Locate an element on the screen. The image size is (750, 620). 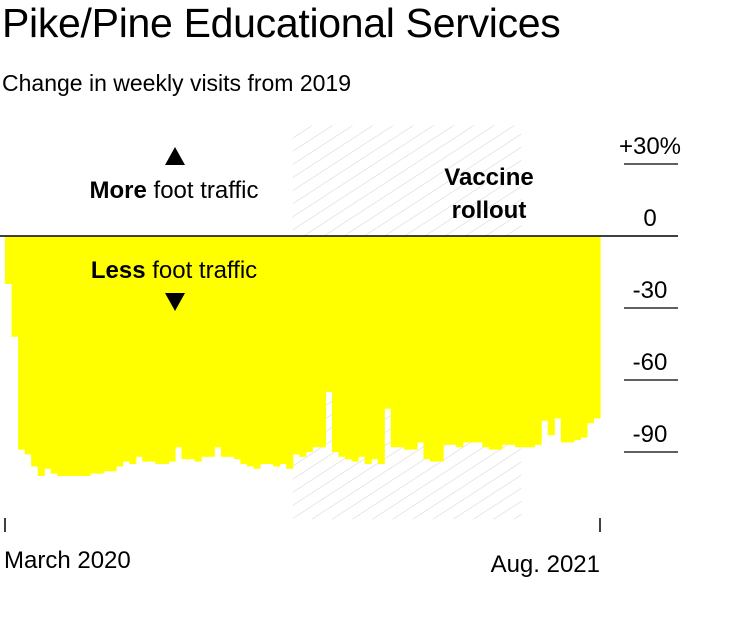
vaccine-label-line1: Vaccine is located at coordinates (488, 177).